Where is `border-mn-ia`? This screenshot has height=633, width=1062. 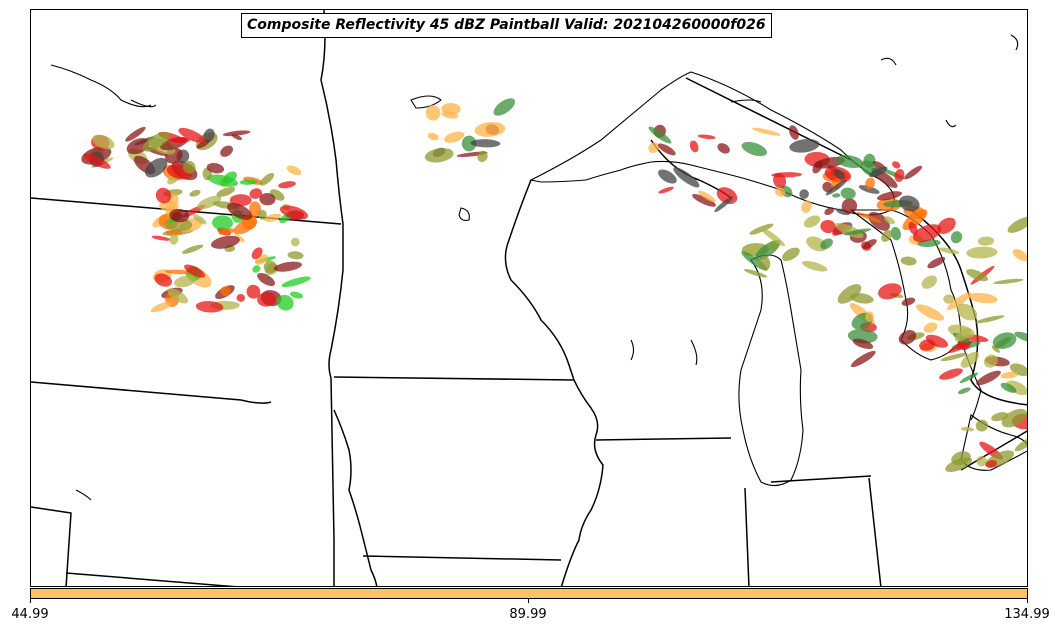
border-mn-ia is located at coordinates (454, 378).